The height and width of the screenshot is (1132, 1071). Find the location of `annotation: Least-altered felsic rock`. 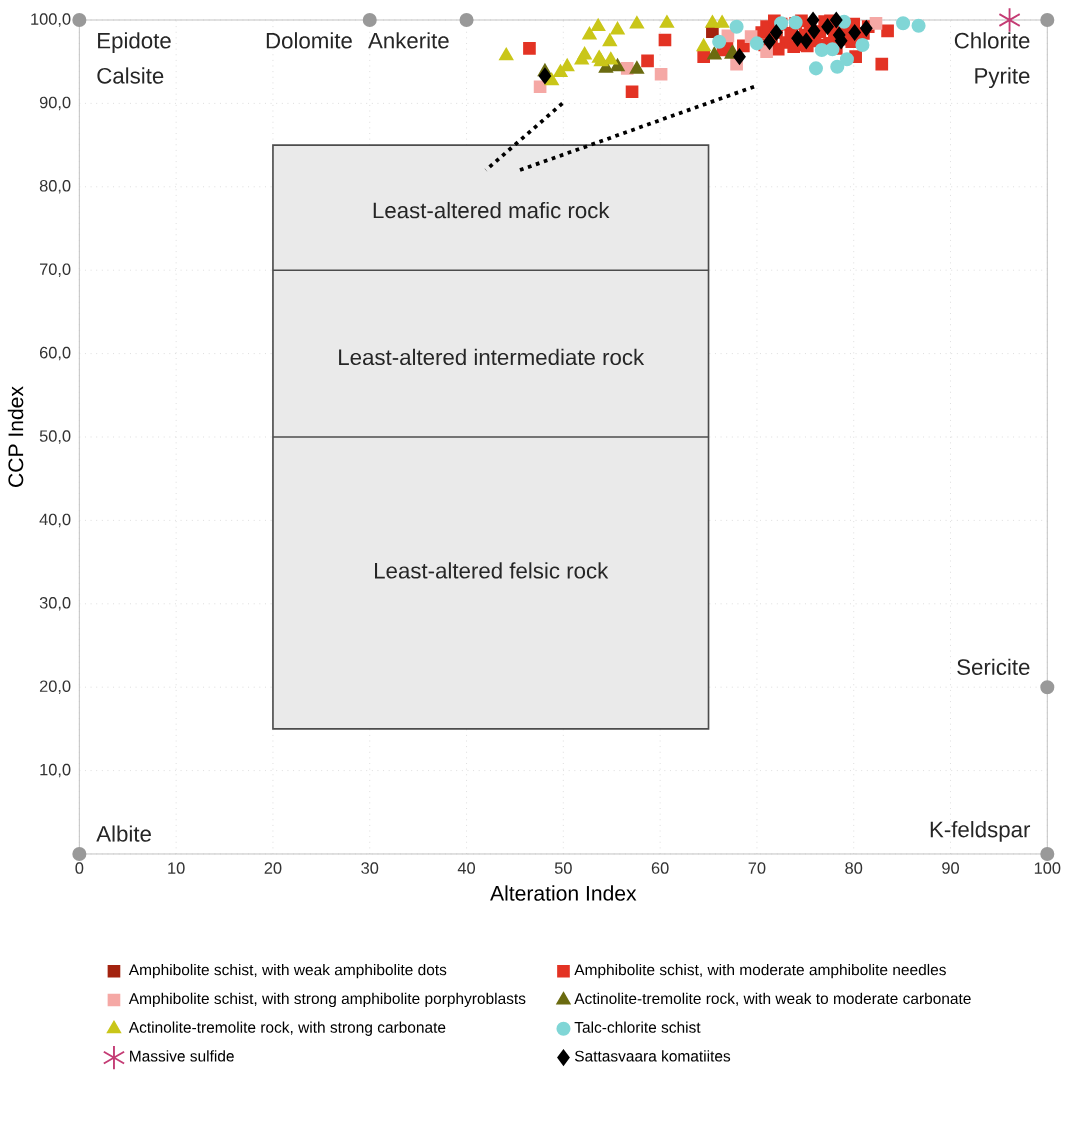

annotation: Least-altered felsic rock is located at coordinates (491, 570).